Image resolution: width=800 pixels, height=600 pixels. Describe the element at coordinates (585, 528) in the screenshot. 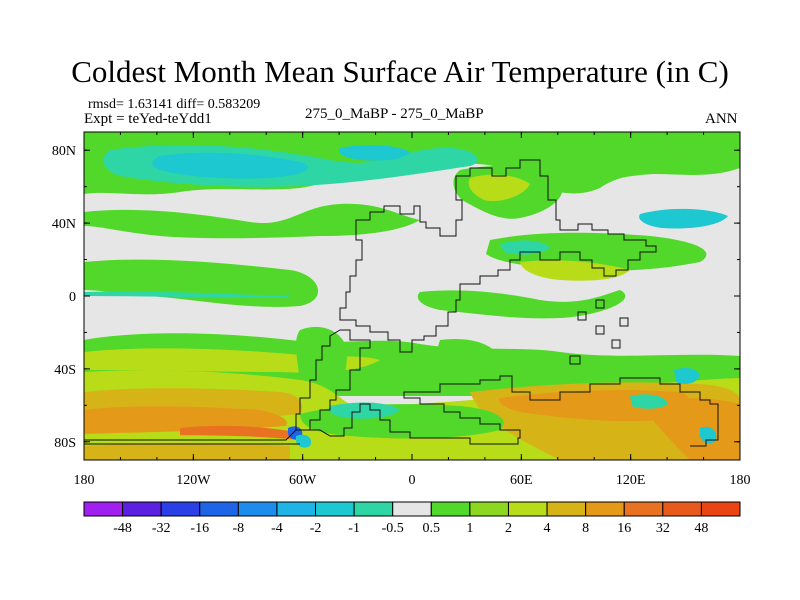

I see `colorbar-label: 8` at that location.